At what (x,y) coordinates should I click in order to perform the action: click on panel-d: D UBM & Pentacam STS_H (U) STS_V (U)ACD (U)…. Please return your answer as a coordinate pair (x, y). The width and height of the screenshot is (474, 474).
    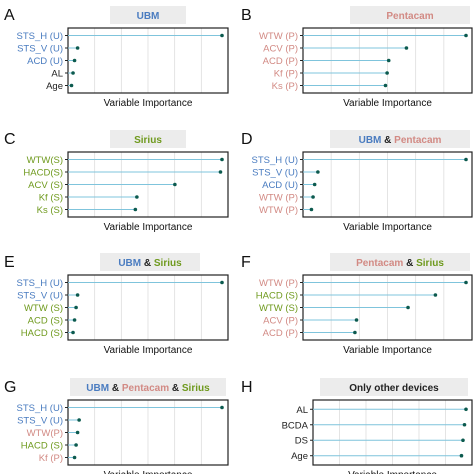
    Looking at the image, I should click on (357, 181).